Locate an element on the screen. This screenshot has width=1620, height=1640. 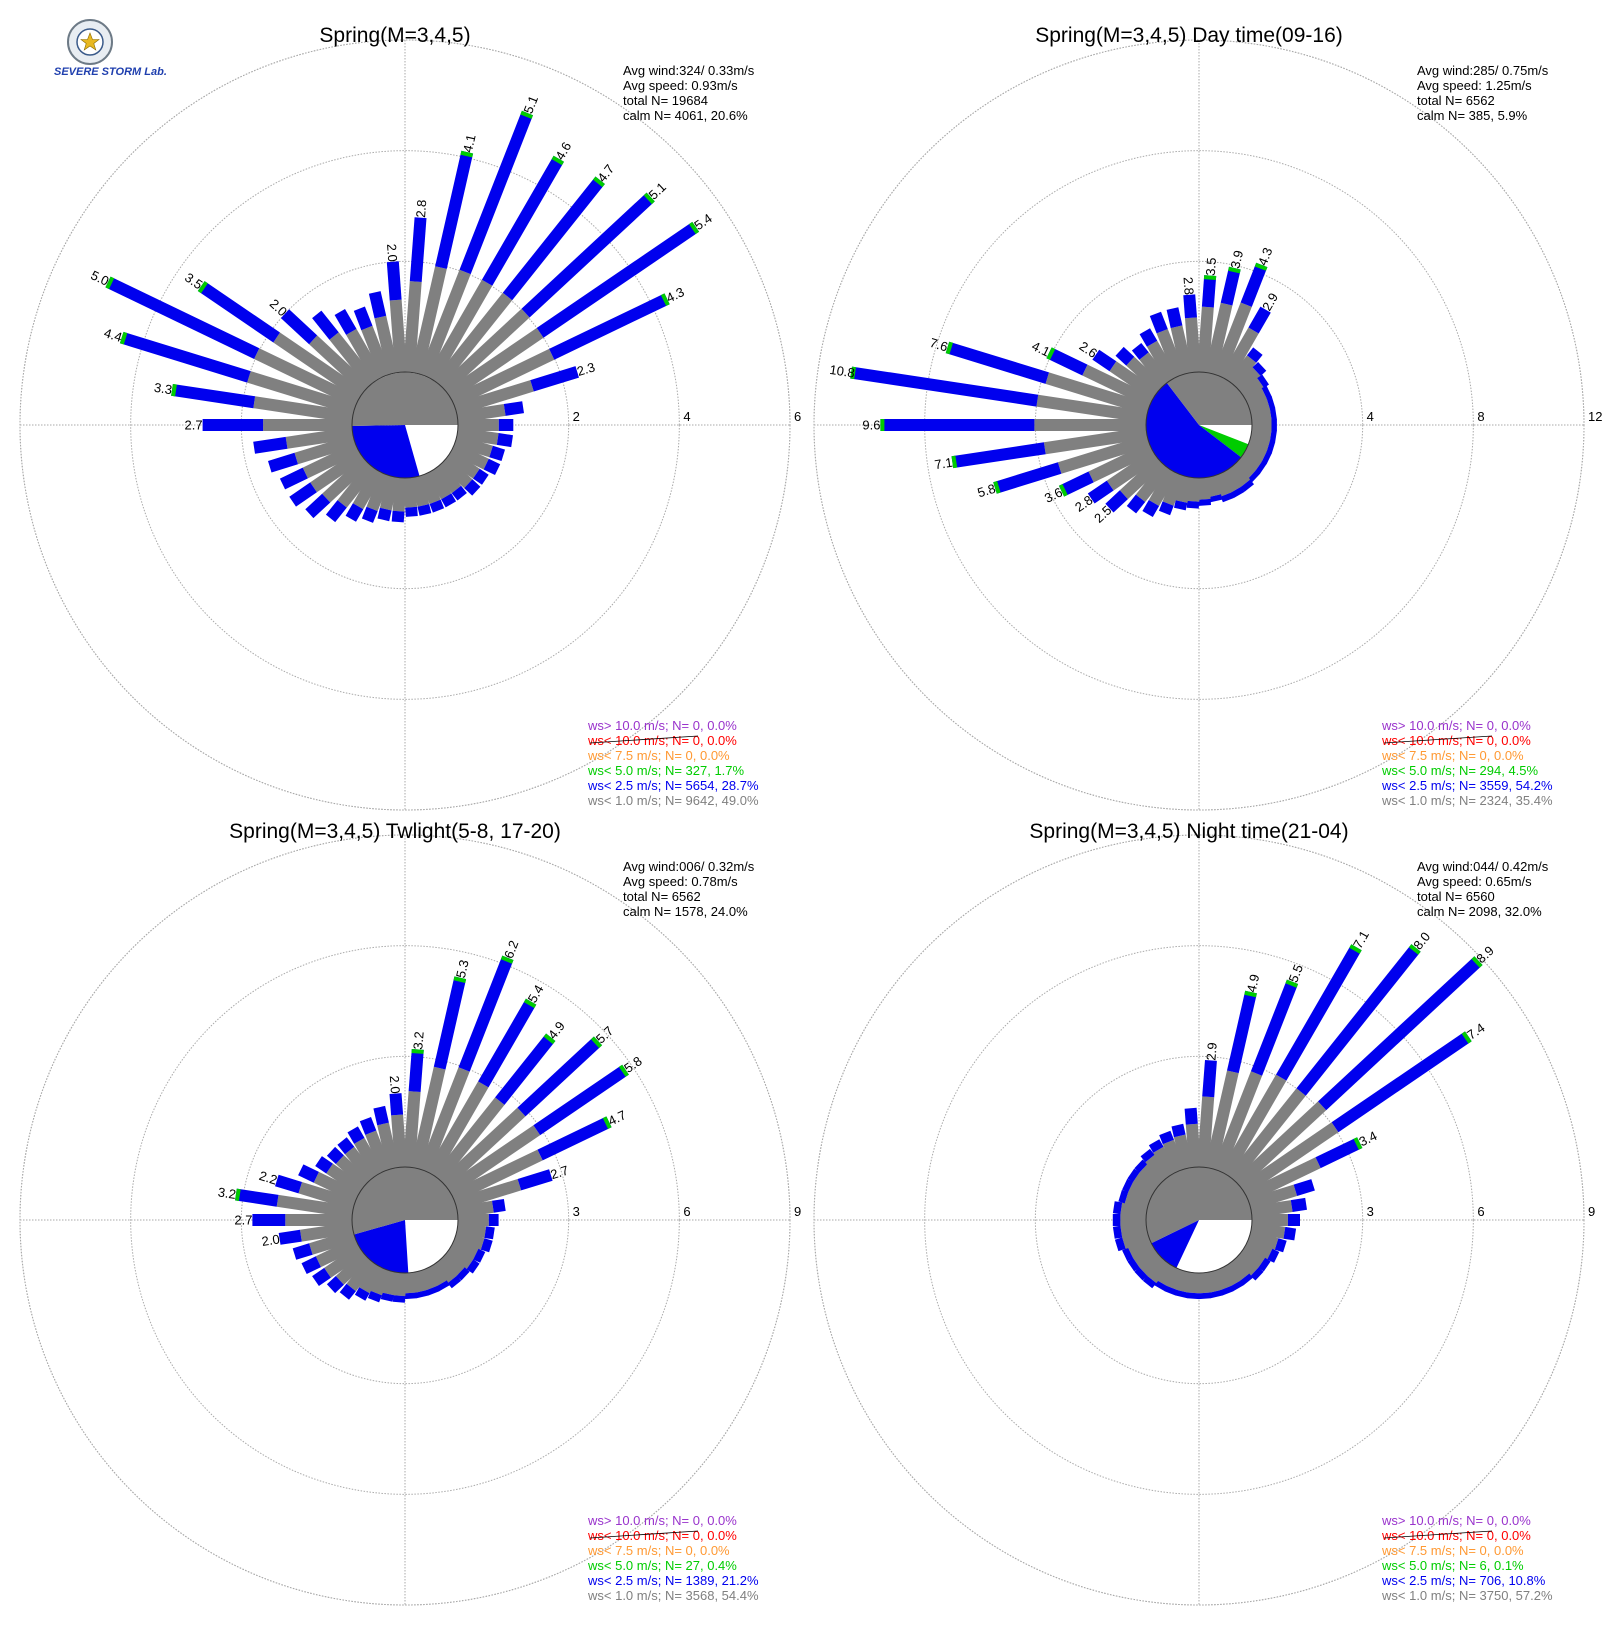
legend-entry-lt25: ws< 2.5 m/s; N= 5654, 28.7% is located at coordinates (673, 785).